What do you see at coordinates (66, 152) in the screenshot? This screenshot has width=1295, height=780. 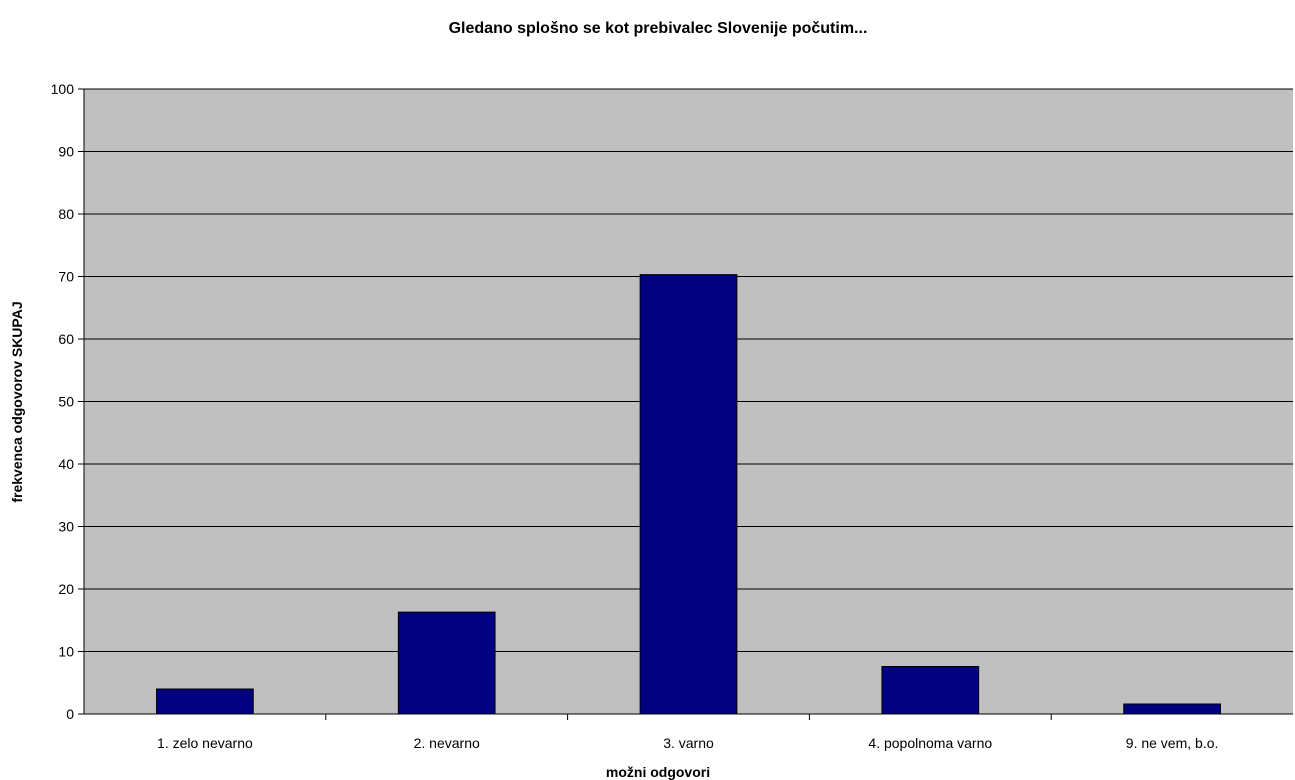 I see `y-tick-label: 90` at bounding box center [66, 152].